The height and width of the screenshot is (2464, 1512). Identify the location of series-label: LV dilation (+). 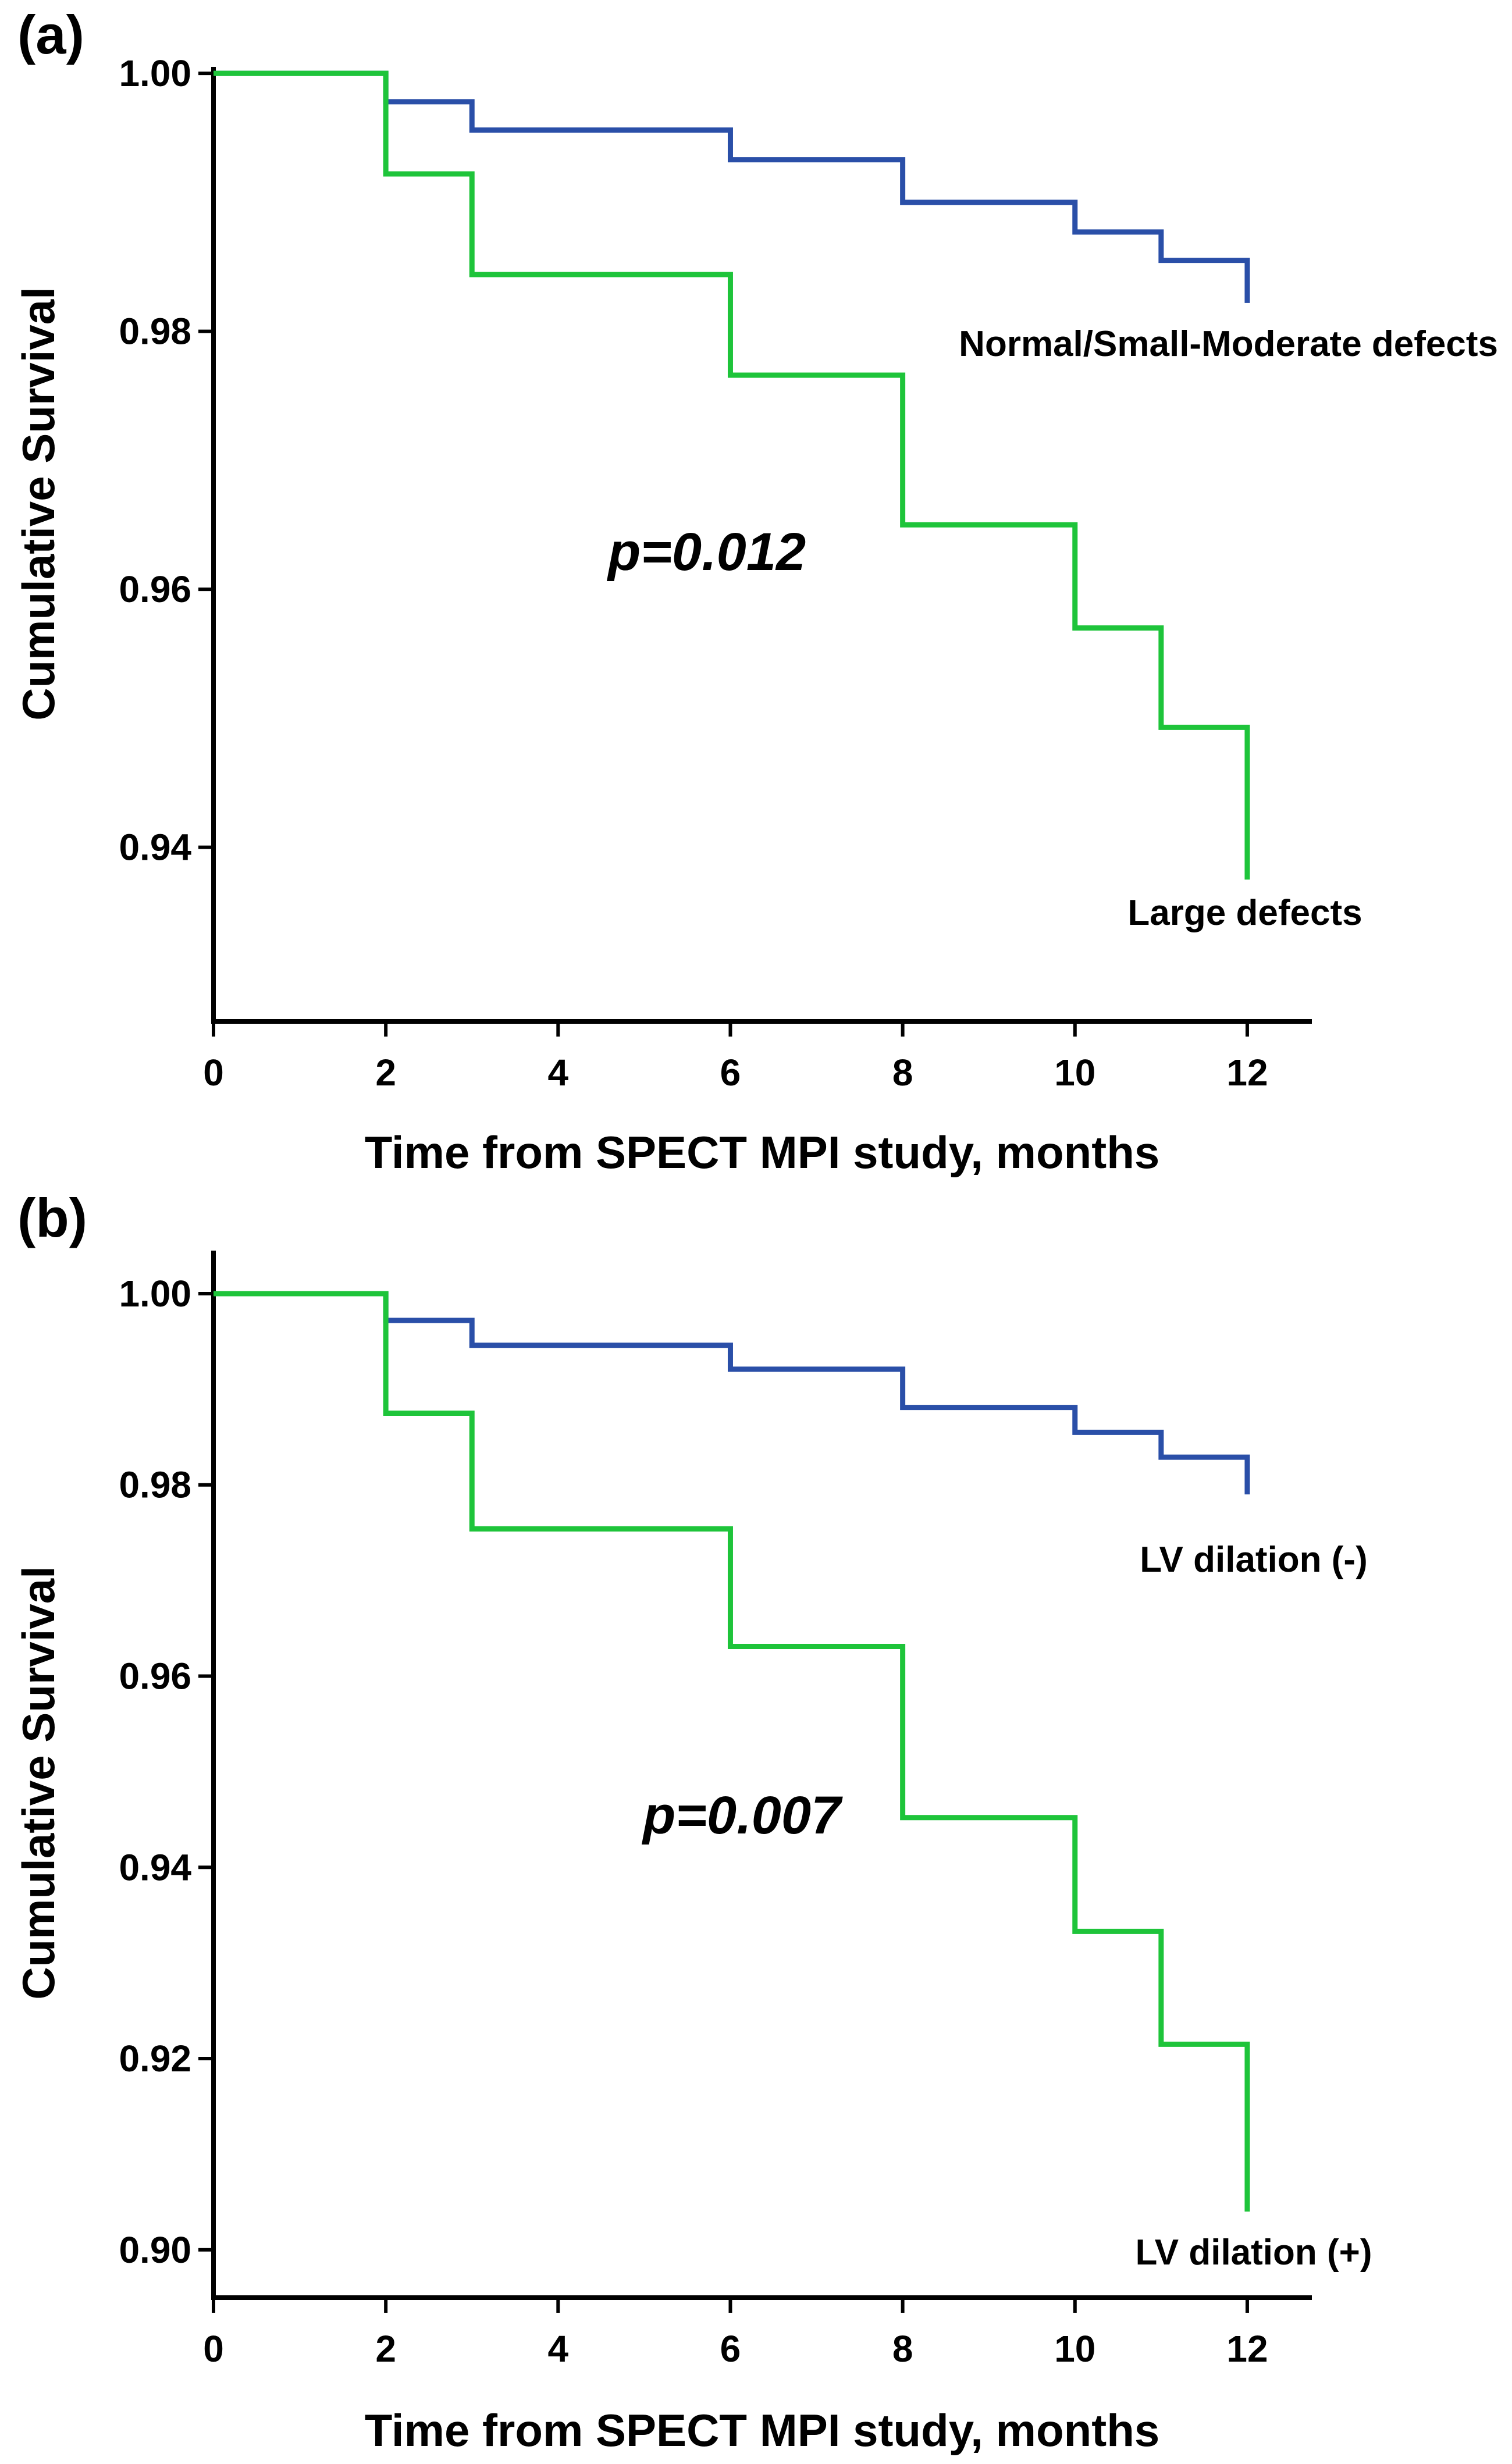
(1254, 2252).